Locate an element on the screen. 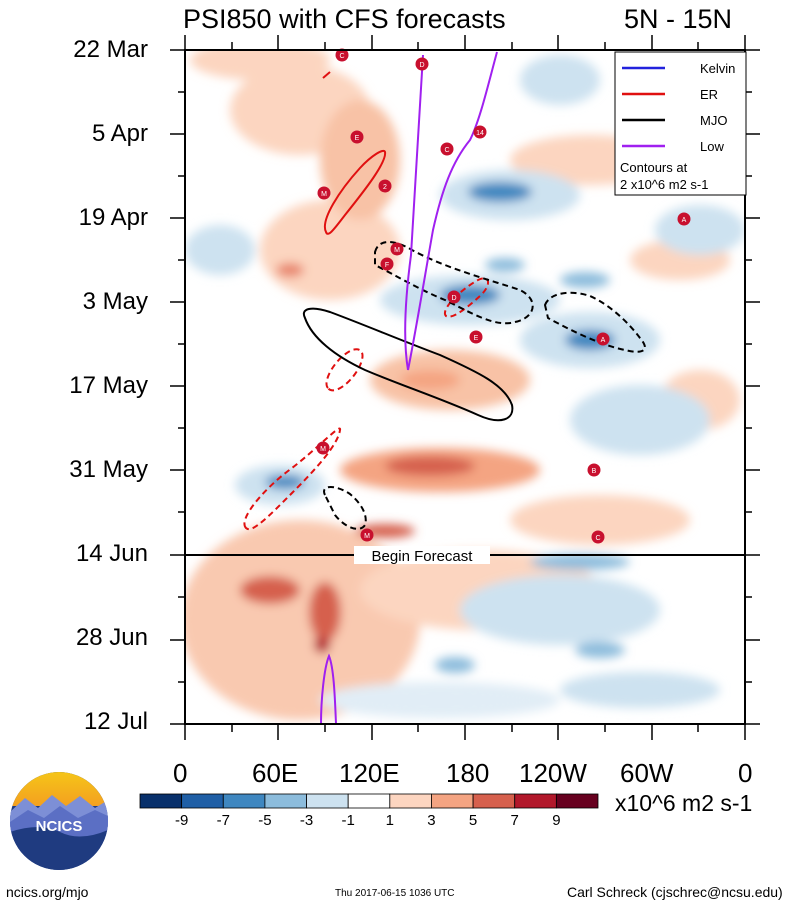  colorbar-tick-label: 1 is located at coordinates (390, 820).